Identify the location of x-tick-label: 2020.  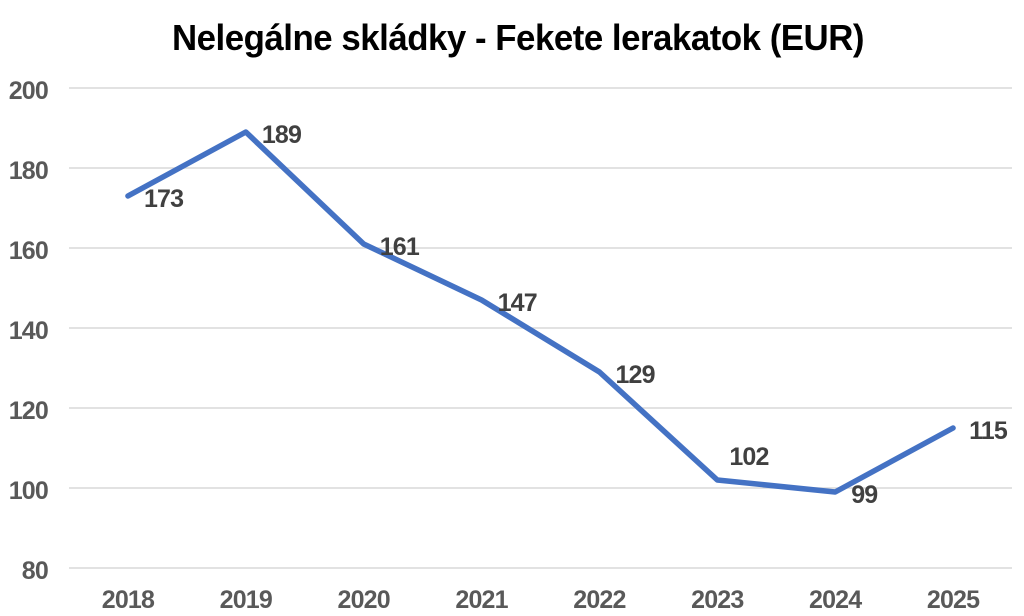
(363, 600).